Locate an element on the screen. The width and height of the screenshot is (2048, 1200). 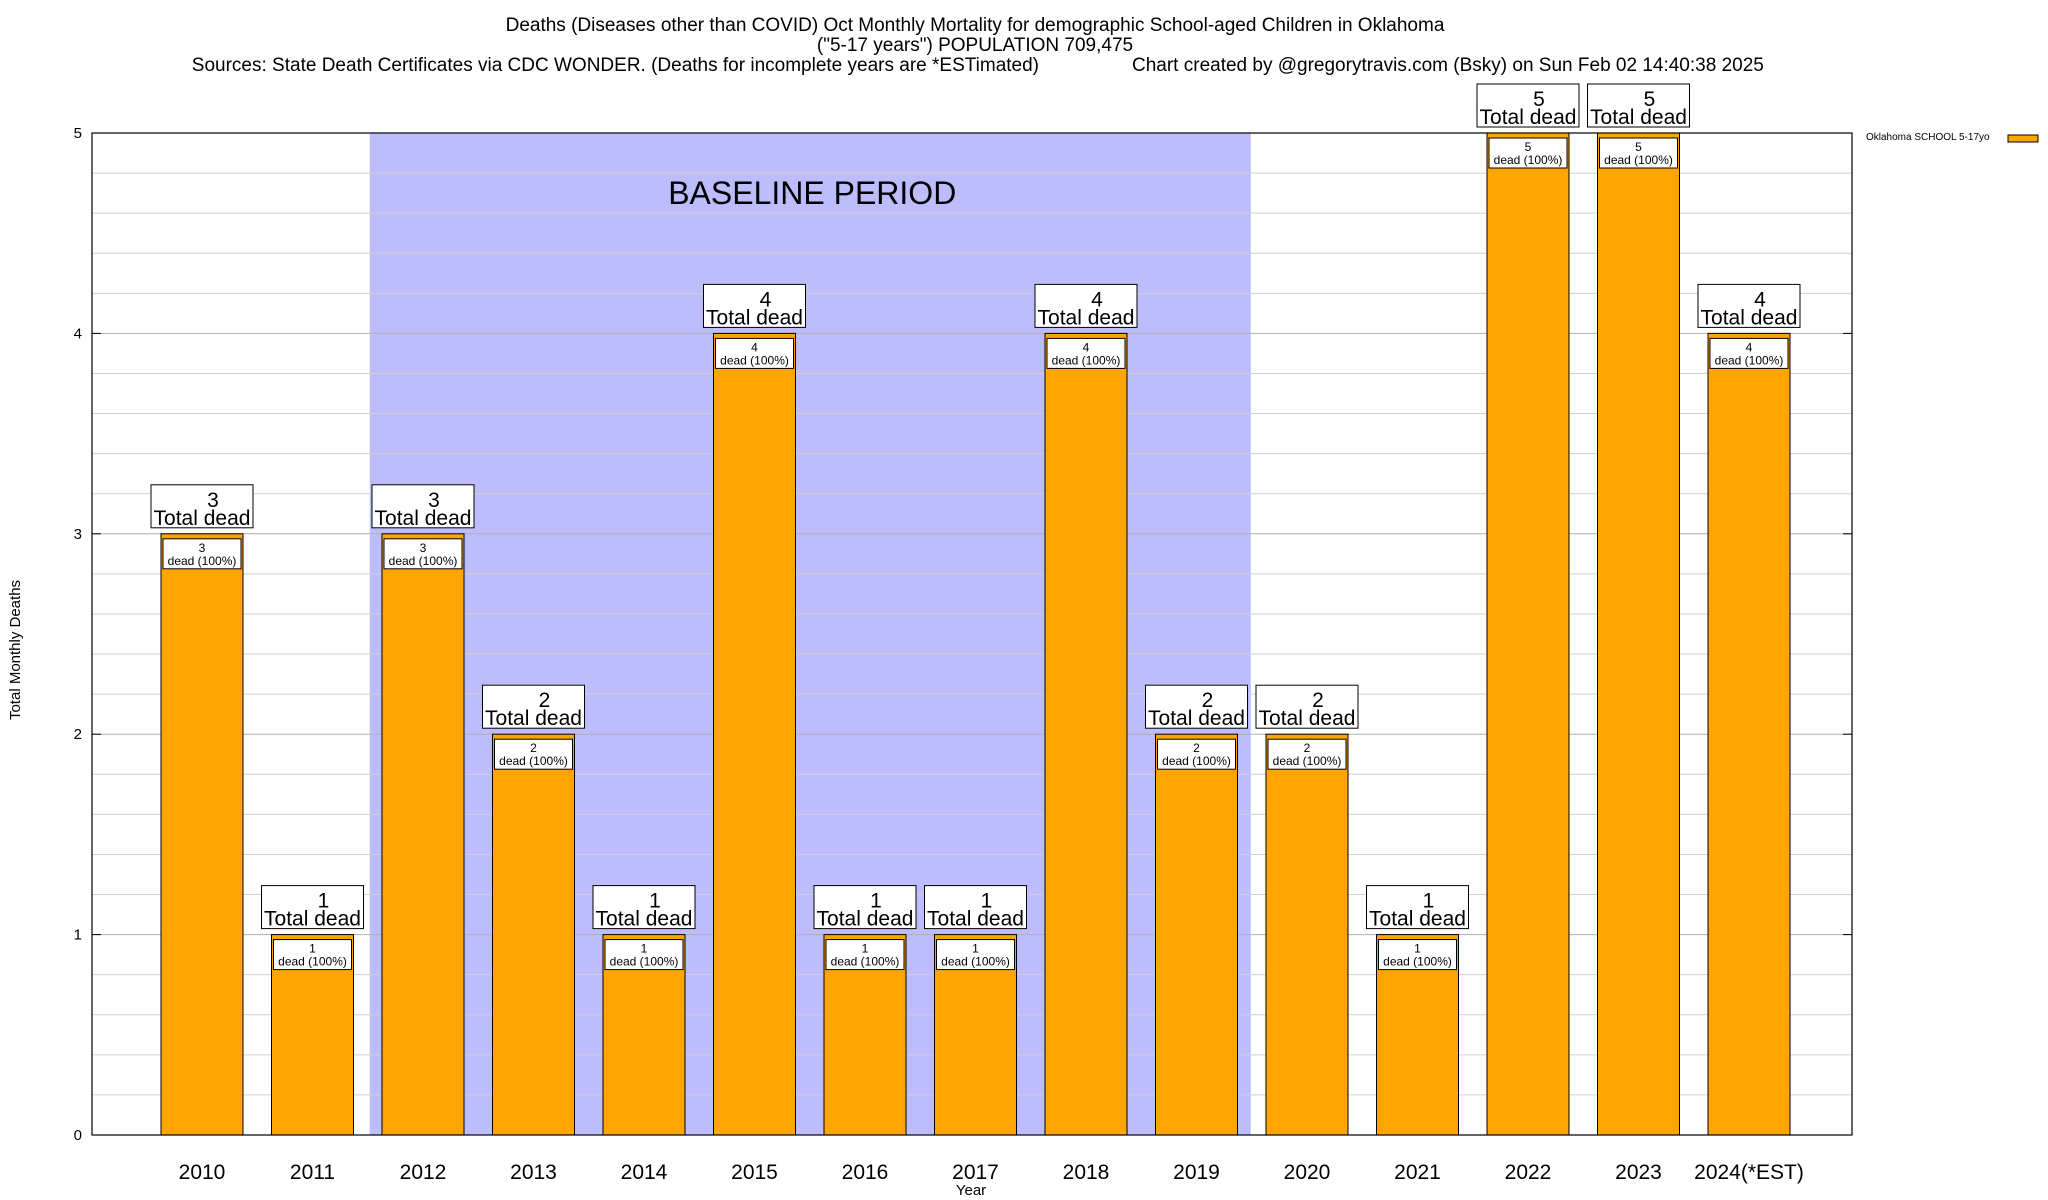
x-tick-label: 2011 is located at coordinates (312, 1172).